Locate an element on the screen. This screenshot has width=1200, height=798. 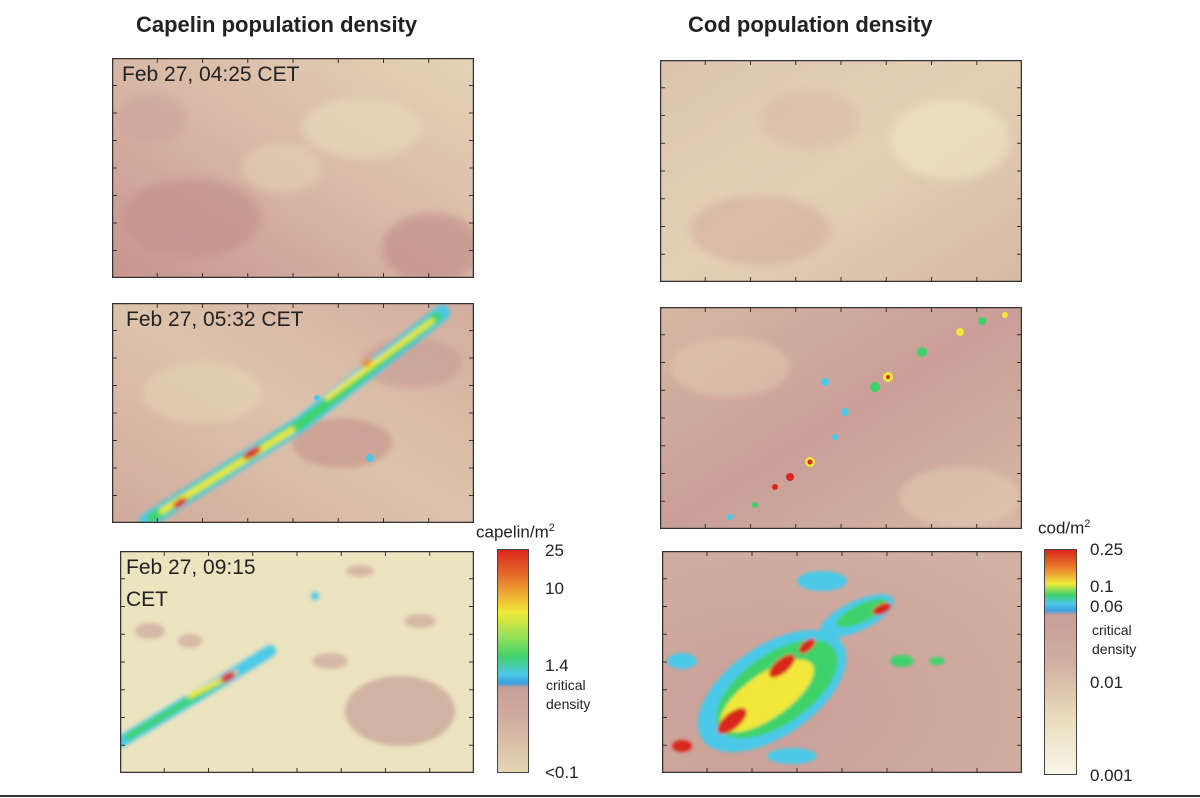
capelin-panel-3-time-line1: Feb 27, 09:15 is located at coordinates (191, 567).